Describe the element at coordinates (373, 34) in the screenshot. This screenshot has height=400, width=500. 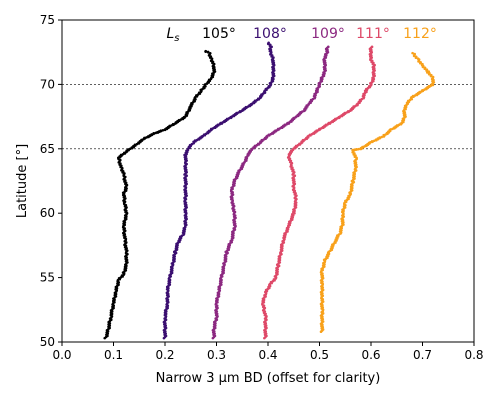
I see `legend-entry-4: 111°` at that location.